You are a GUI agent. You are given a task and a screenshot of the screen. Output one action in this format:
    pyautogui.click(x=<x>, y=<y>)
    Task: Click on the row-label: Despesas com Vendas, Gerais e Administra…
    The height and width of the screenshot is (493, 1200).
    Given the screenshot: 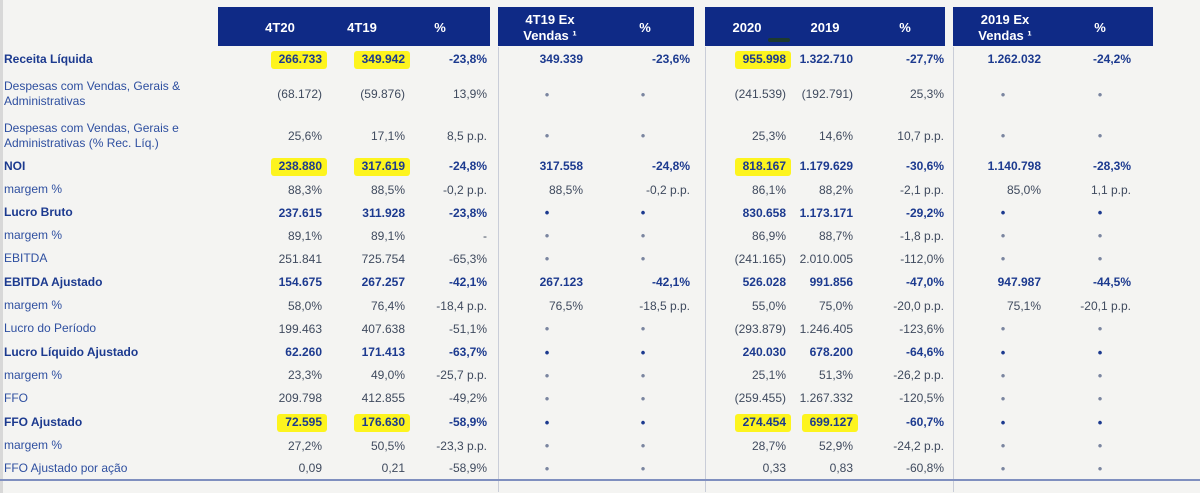 What is the action you would take?
    pyautogui.click(x=91, y=135)
    